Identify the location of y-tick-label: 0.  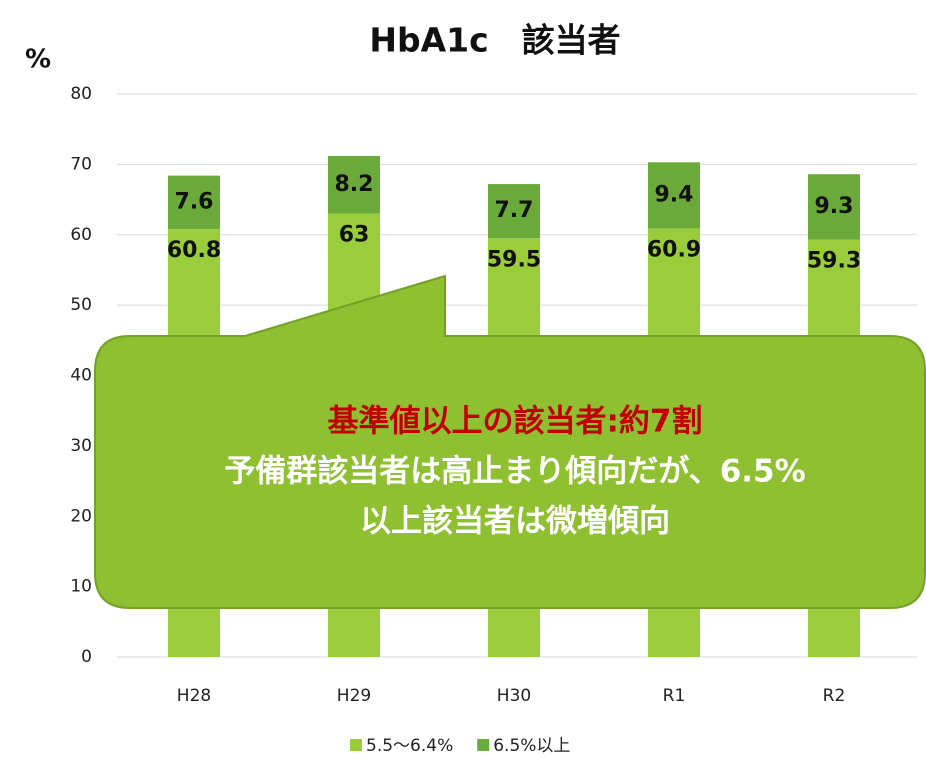
(86, 657).